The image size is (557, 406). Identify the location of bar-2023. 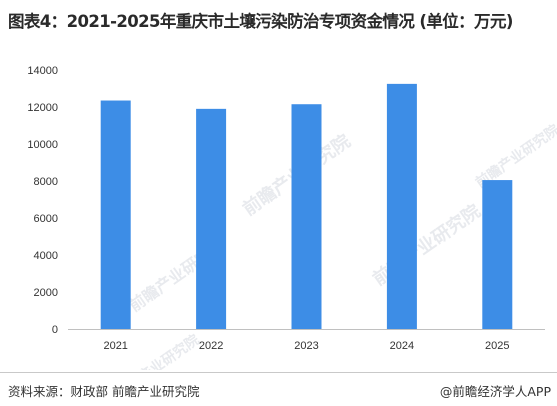
(306, 216).